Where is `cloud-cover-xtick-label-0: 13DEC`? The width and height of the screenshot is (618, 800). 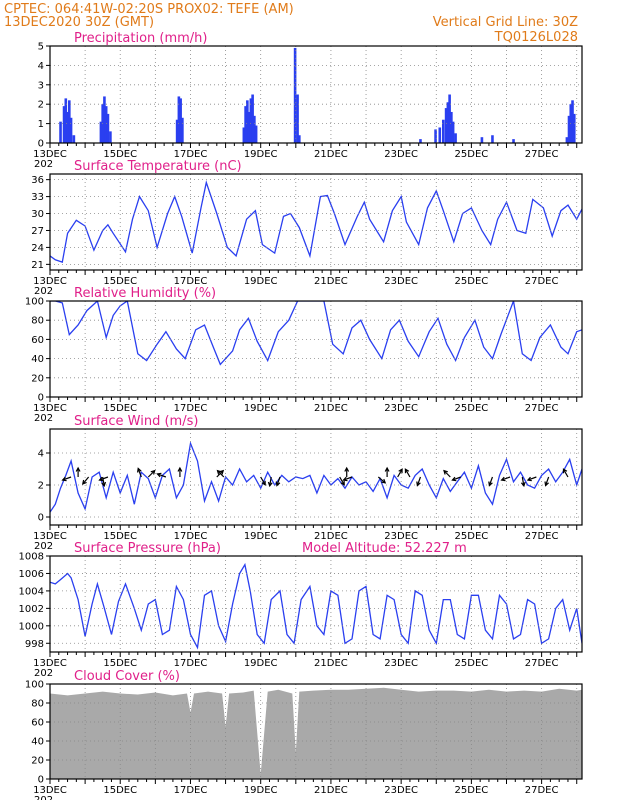 cloud-cover-xtick-label-0: 13DEC is located at coordinates (50, 790).